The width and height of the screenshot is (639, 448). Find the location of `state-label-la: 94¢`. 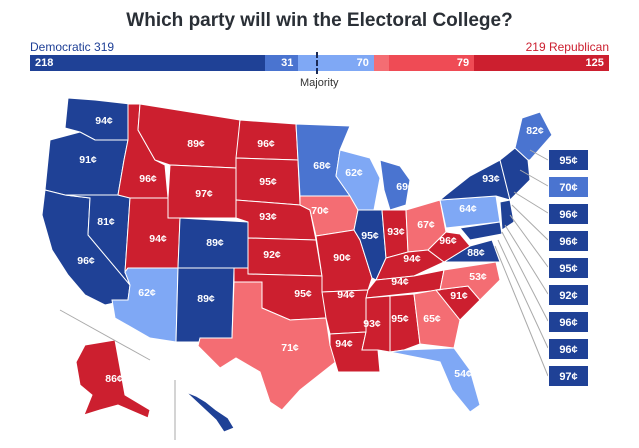

state-label-la: 94¢ is located at coordinates (344, 344).